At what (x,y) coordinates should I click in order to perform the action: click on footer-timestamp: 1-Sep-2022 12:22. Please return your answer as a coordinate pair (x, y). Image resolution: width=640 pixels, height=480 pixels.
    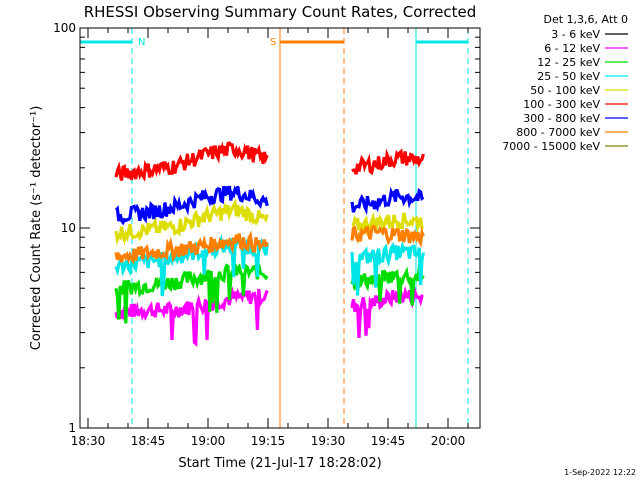
    Looking at the image, I should click on (600, 472).